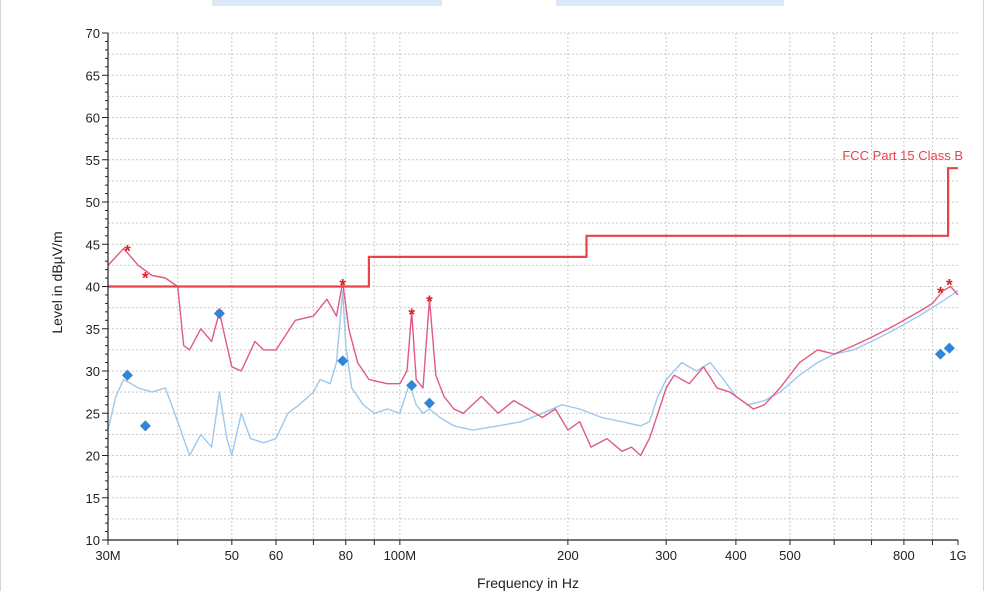  Describe the element at coordinates (670, 3) in the screenshot. I see `window-tab-right` at that location.